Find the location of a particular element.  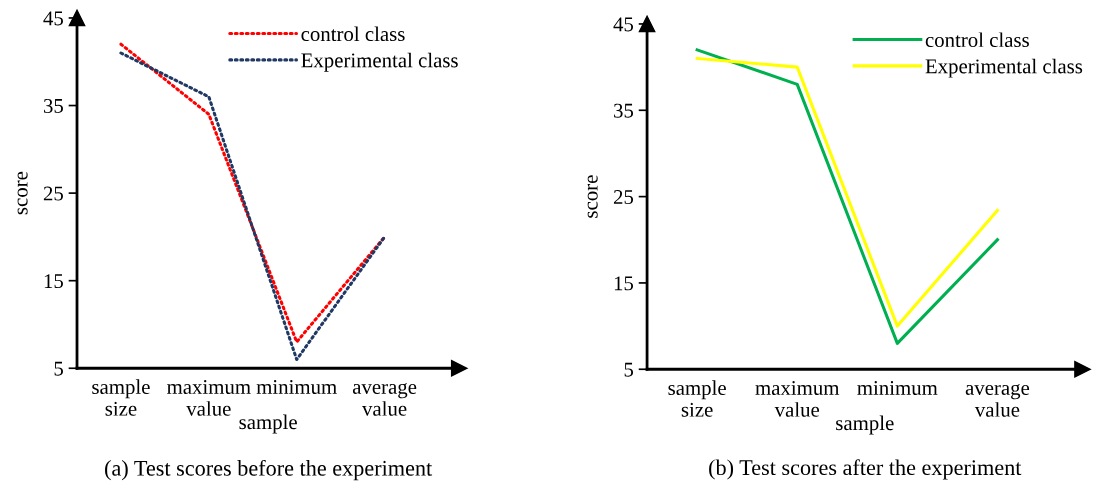

text: (b) Test scores after the experiment is located at coordinates (865, 469).